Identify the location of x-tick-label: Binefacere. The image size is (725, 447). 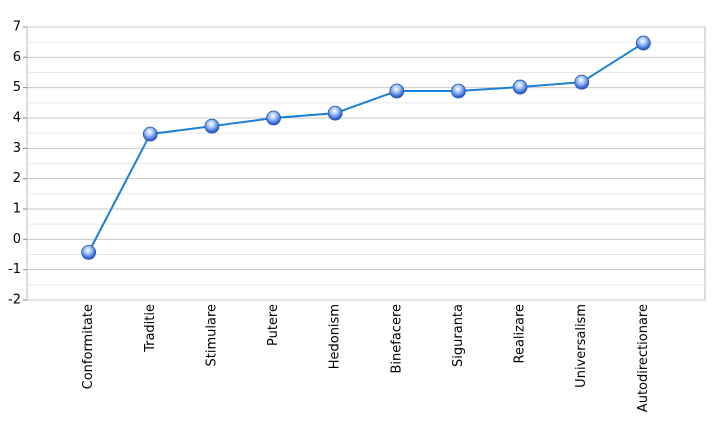
(396, 339).